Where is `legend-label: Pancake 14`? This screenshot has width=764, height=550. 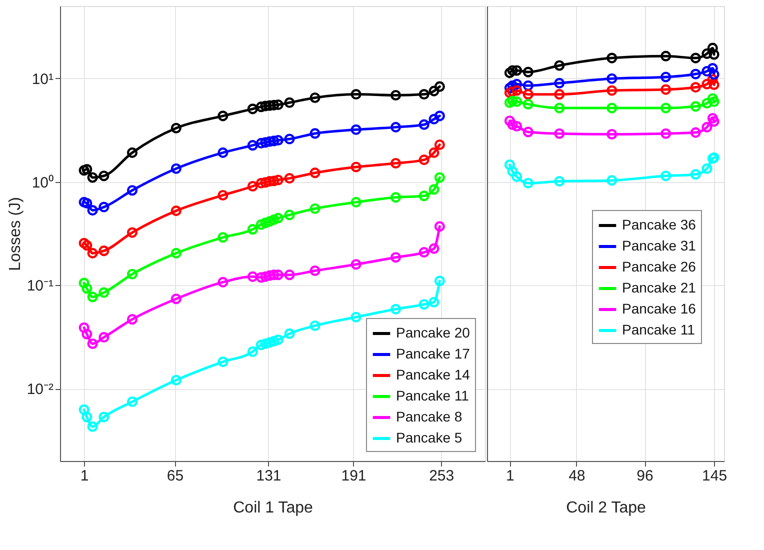 legend-label: Pancake 14 is located at coordinates (433, 374).